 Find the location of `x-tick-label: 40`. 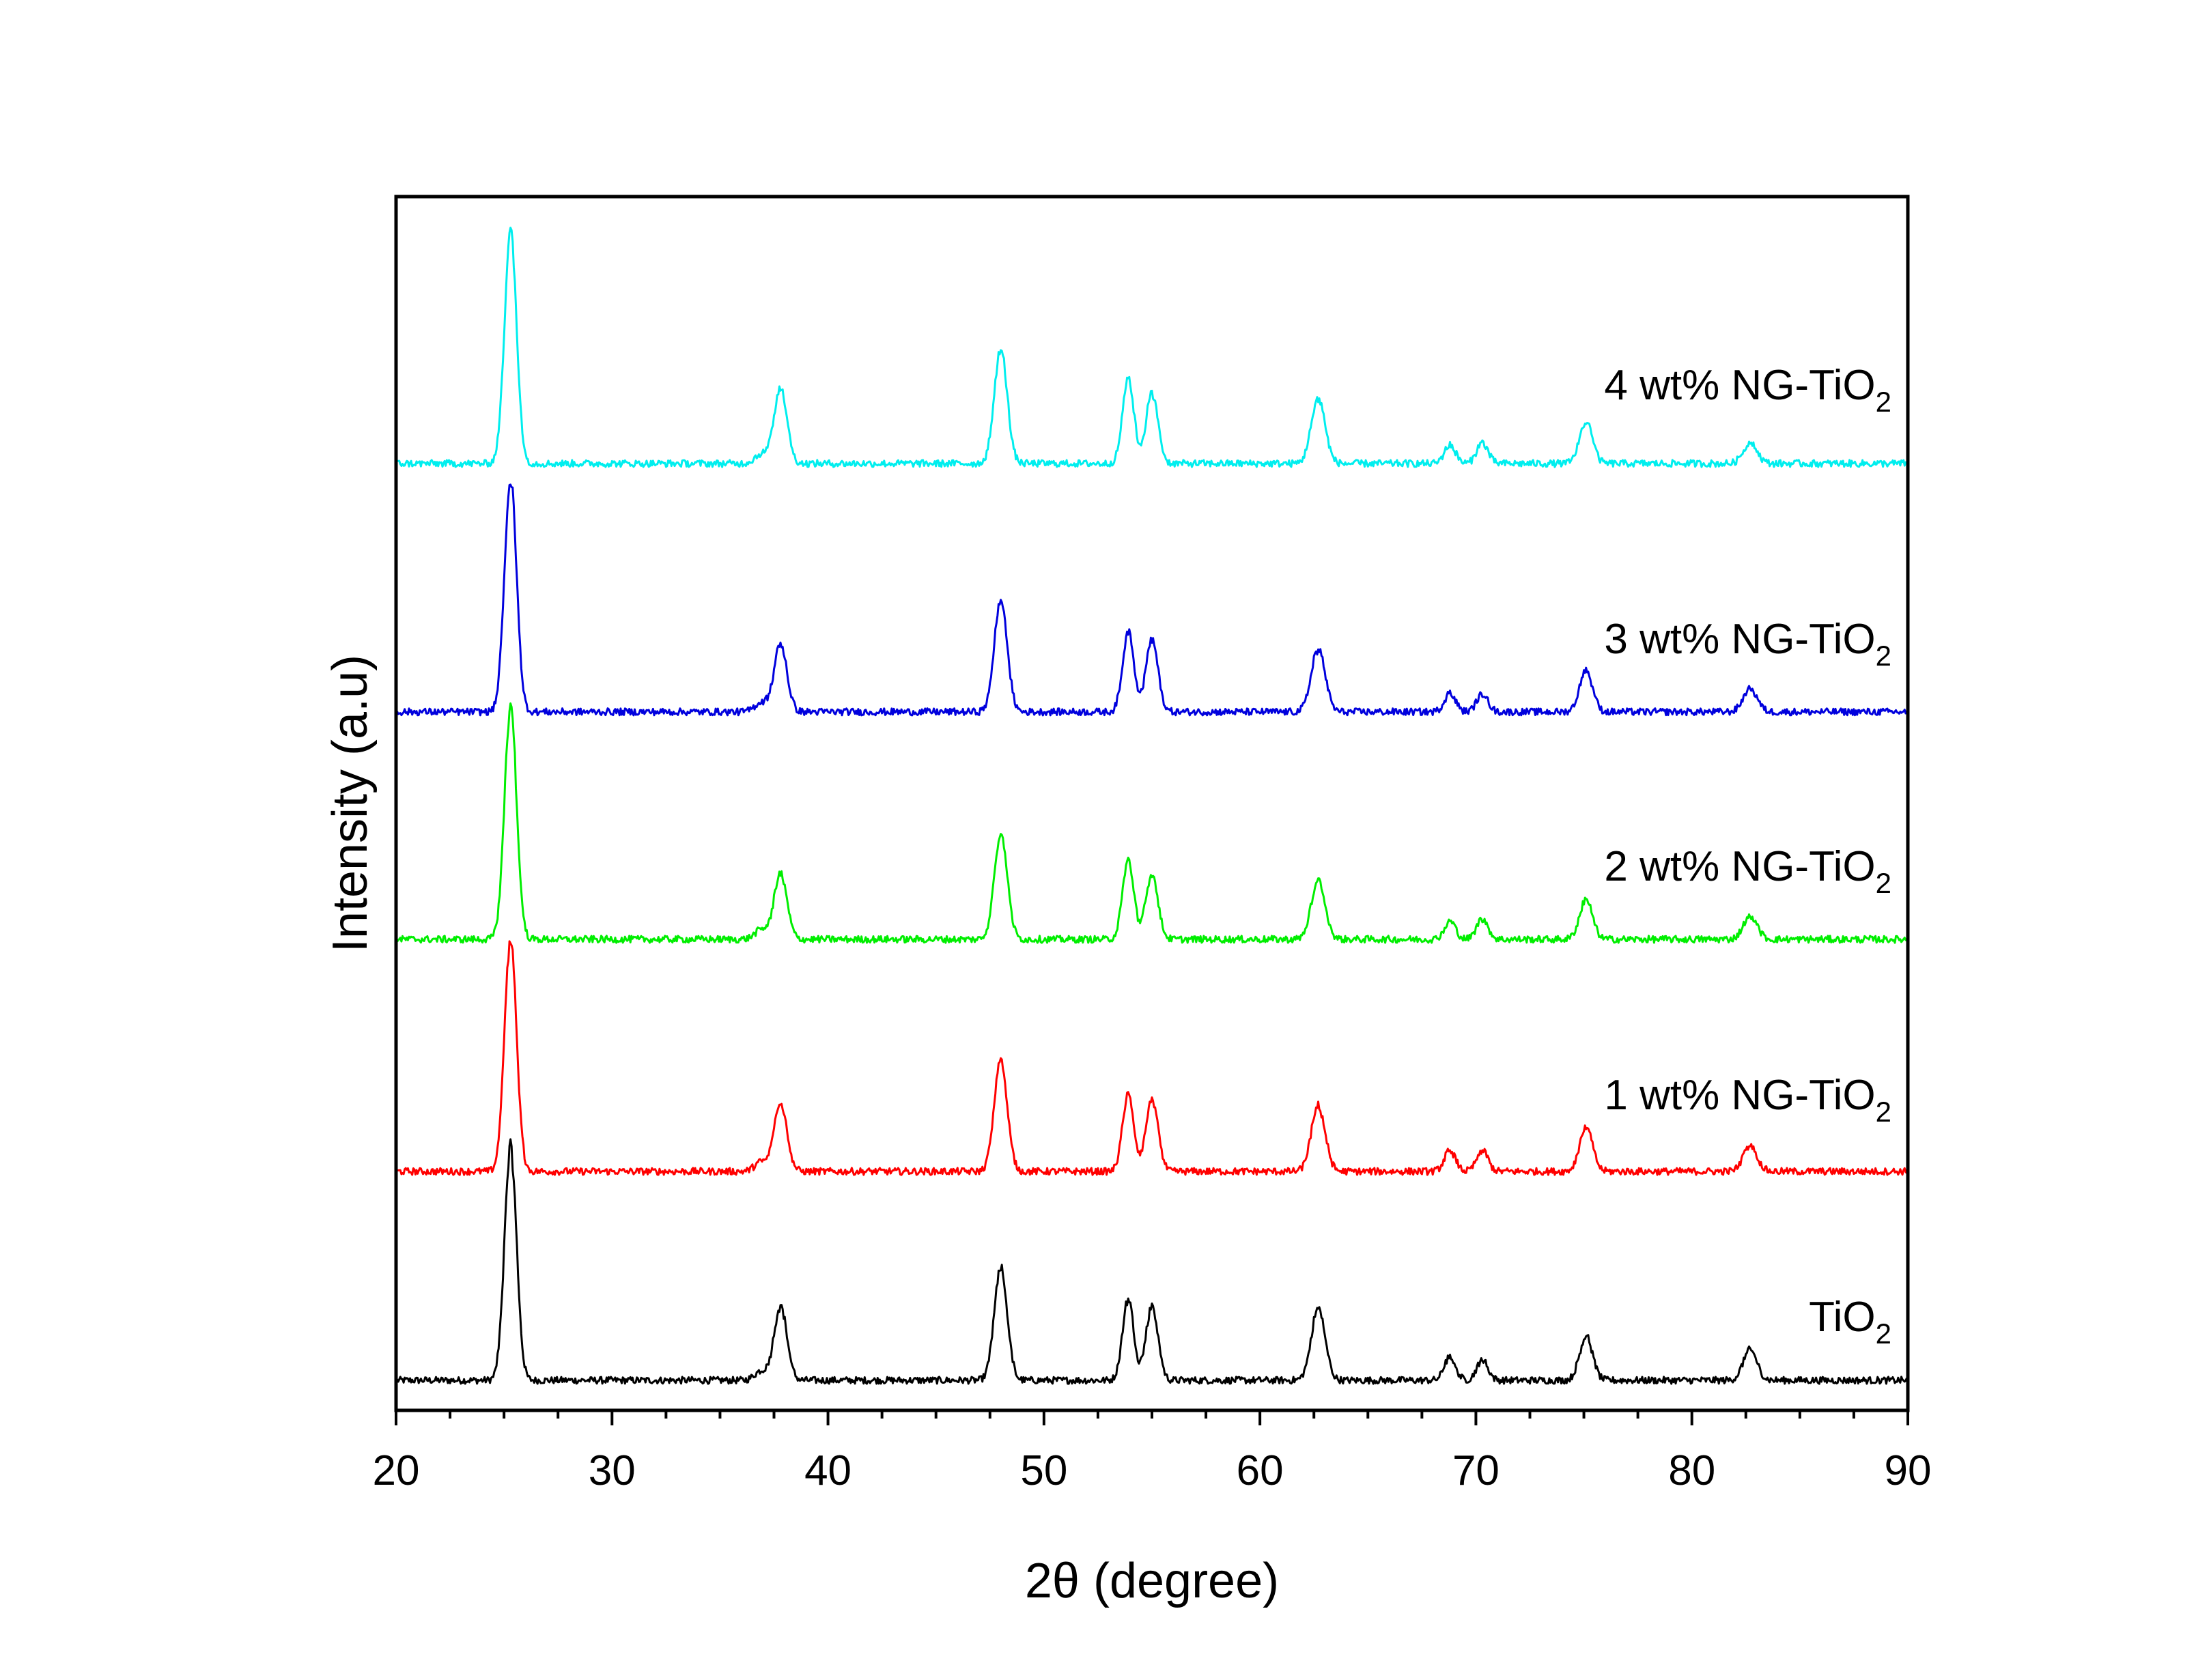

x-tick-label: 40 is located at coordinates (828, 1470).